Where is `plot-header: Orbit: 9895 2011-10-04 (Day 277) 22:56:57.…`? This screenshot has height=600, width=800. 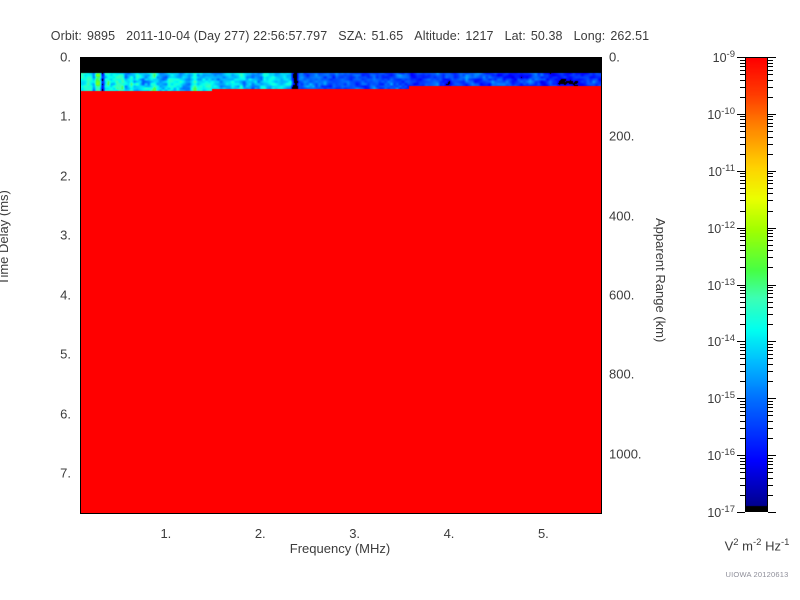 plot-header: Orbit: 9895 2011-10-04 (Day 277) 22:56:57.… is located at coordinates (350, 36).